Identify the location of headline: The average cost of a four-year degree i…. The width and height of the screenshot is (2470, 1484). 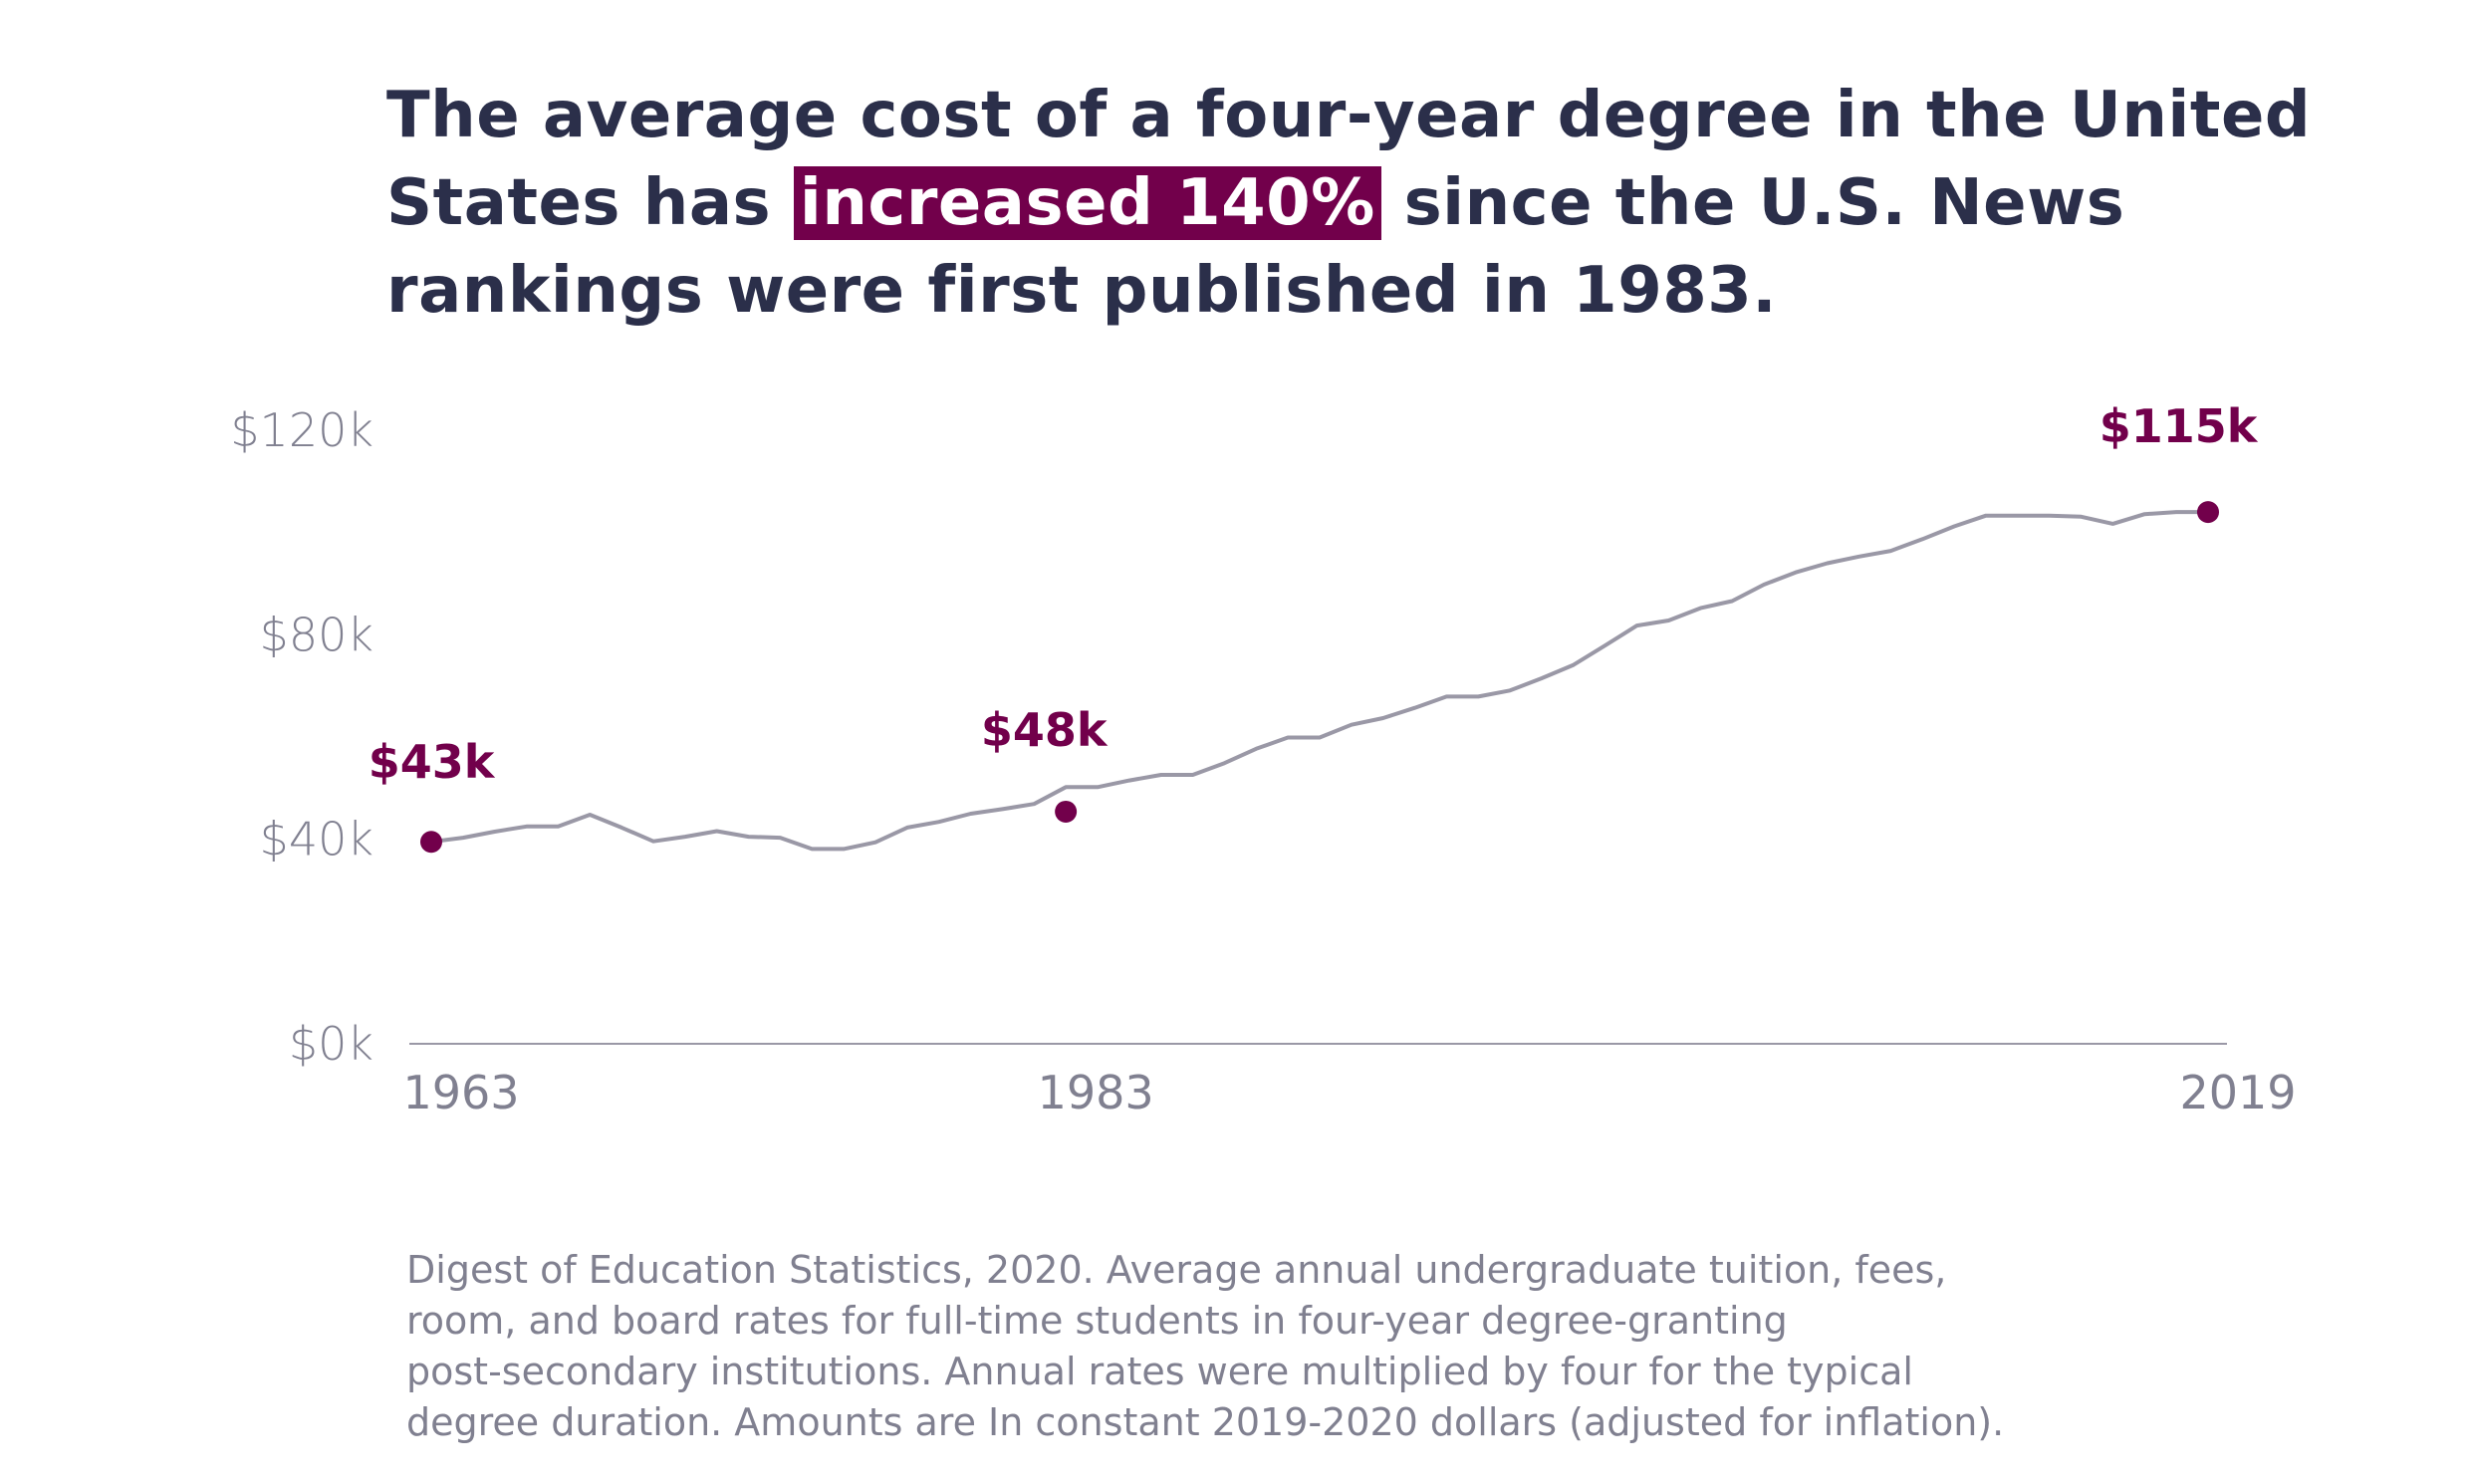
(1372, 203).